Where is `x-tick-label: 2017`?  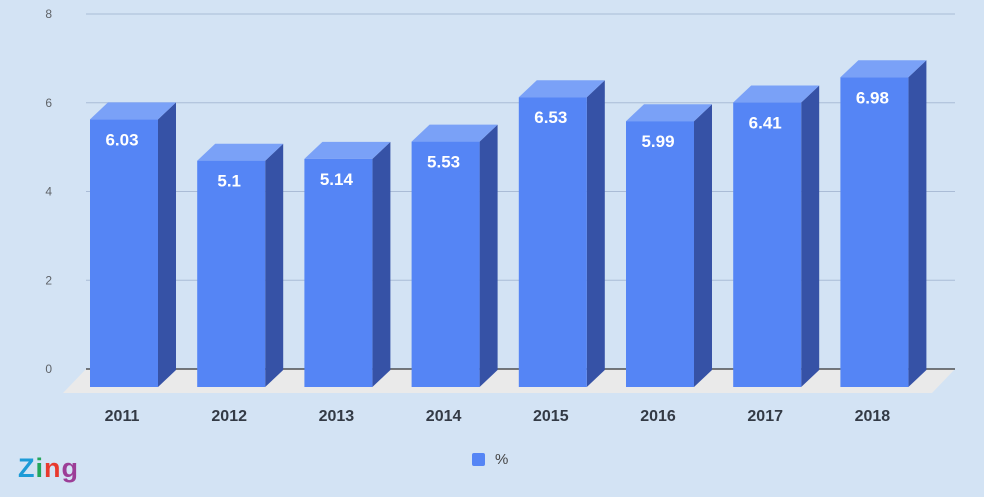 x-tick-label: 2017 is located at coordinates (765, 416).